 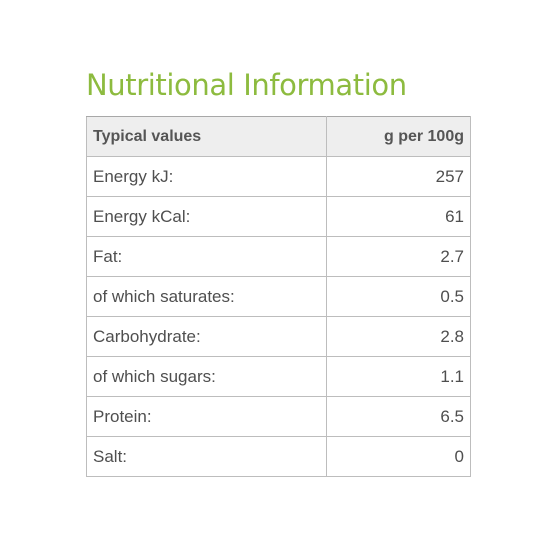 I want to click on column-header-per-100g: g per 100g, so click(x=398, y=136).